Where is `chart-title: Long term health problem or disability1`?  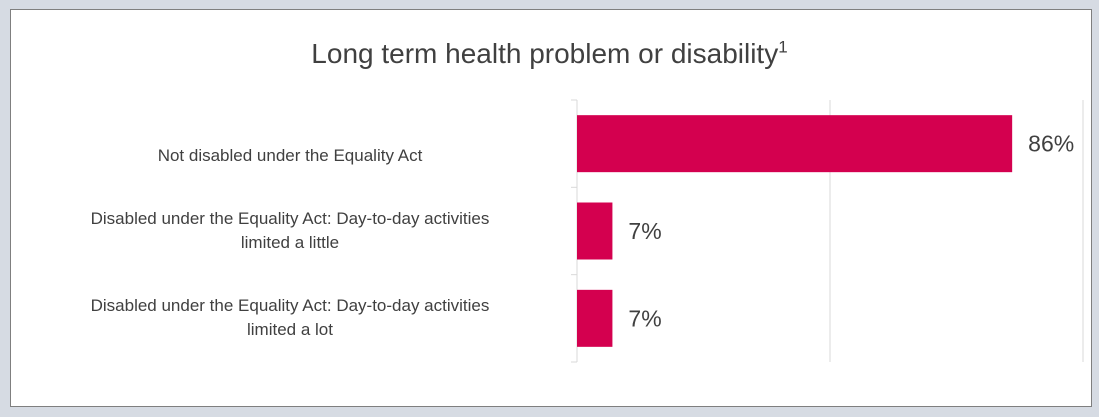 chart-title: Long term health problem or disability1 is located at coordinates (549, 54).